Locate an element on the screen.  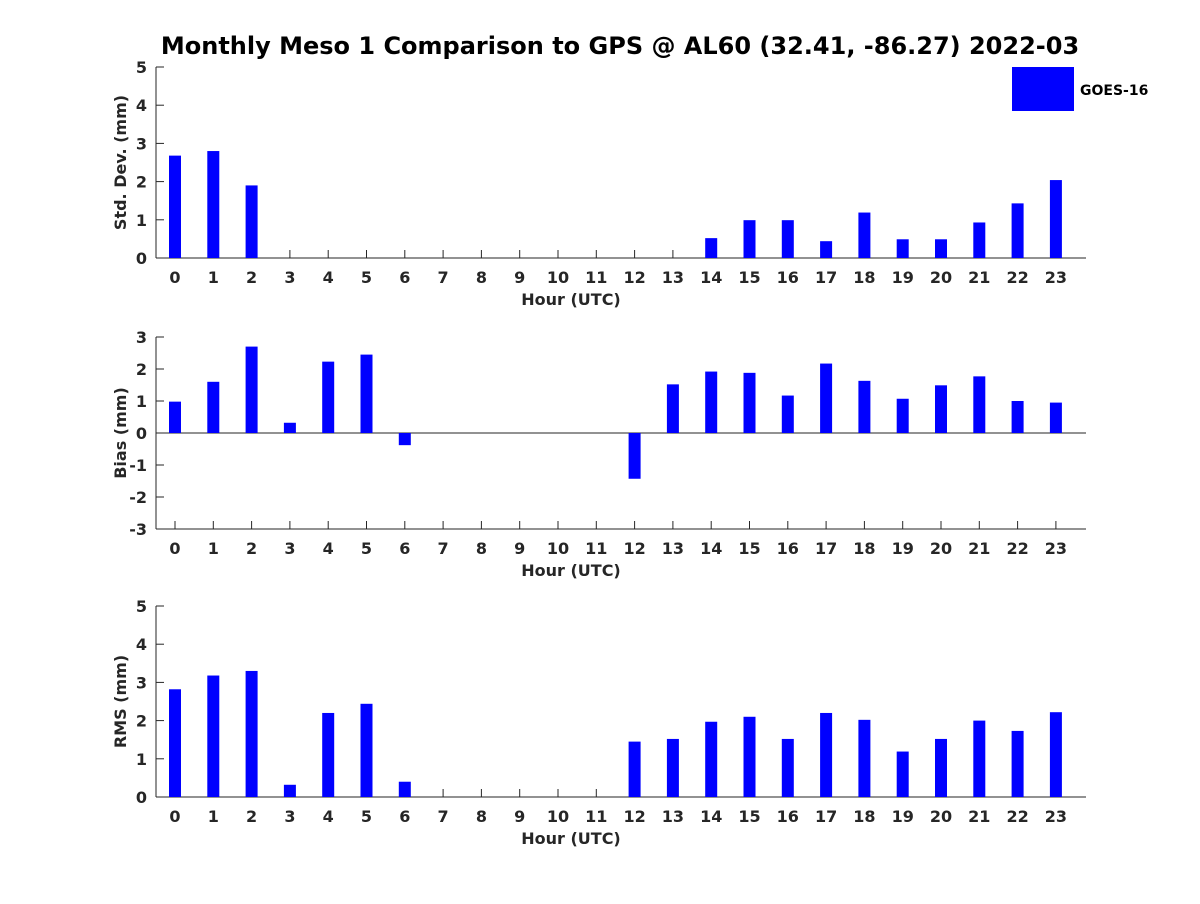
legend-label: GOES-16 is located at coordinates (1114, 91).